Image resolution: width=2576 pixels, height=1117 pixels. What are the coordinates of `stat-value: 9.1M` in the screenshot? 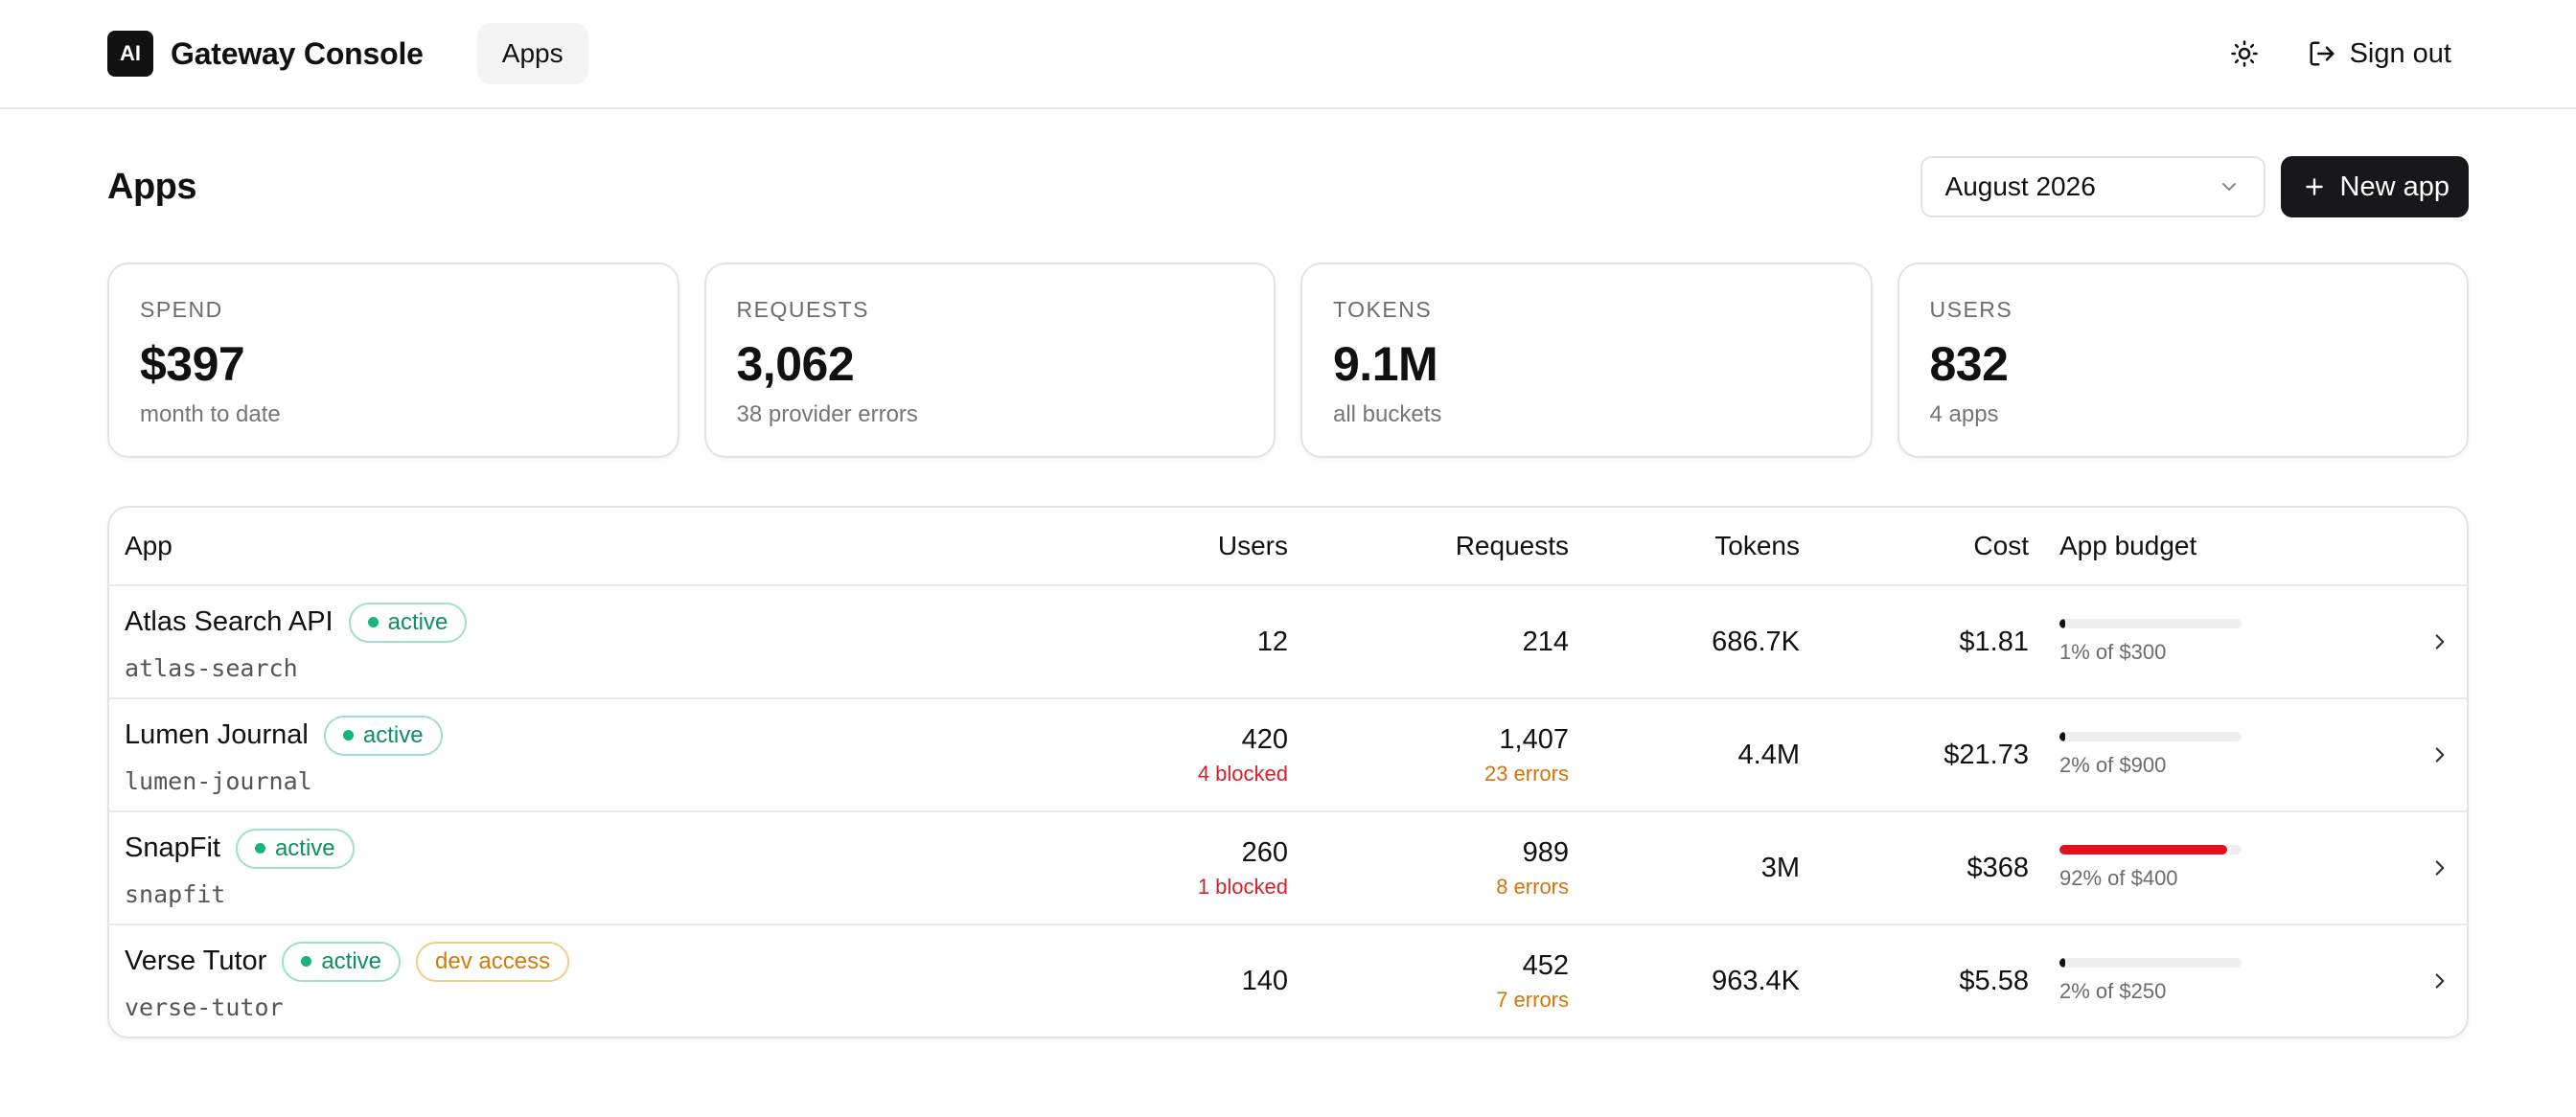 It's located at (1385, 364).